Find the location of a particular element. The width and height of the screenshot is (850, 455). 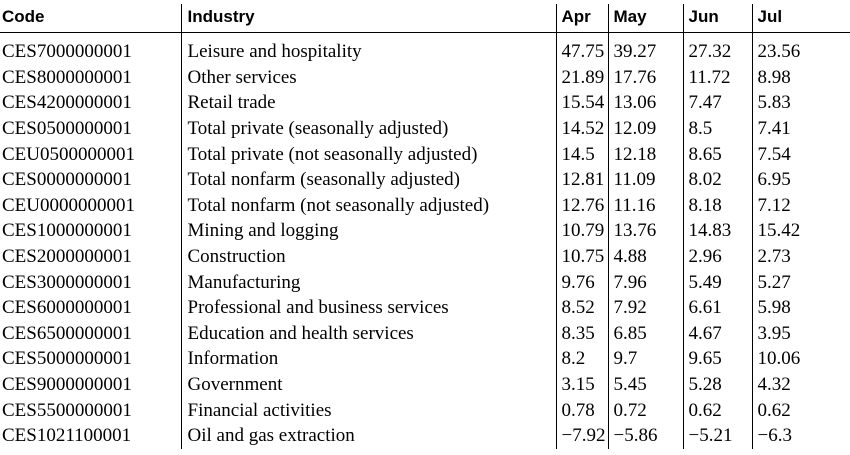

may-cell: 0.72 is located at coordinates (645, 410).